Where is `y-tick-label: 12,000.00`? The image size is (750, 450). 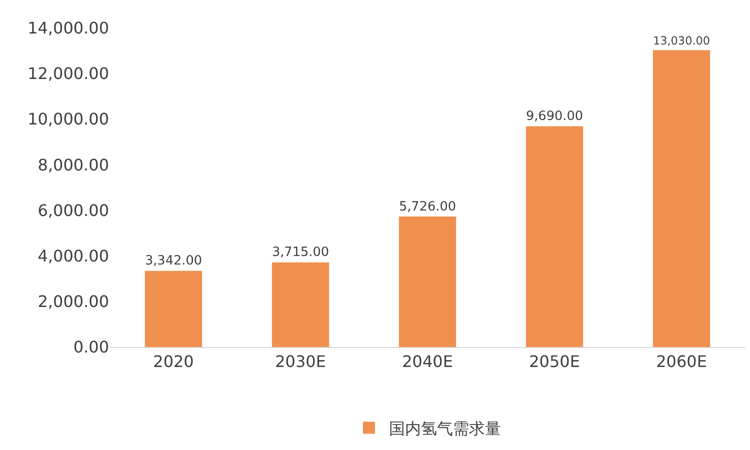
y-tick-label: 12,000.00 is located at coordinates (68, 74).